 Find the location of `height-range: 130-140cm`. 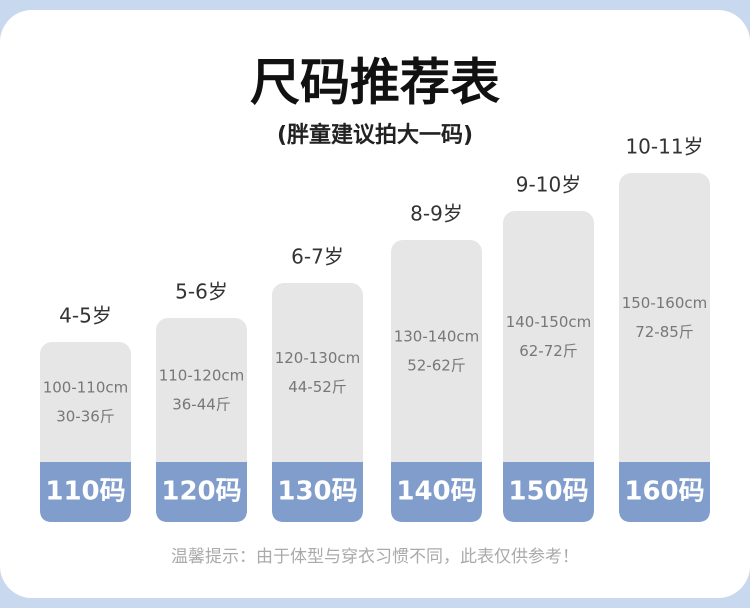

height-range: 130-140cm is located at coordinates (437, 337).